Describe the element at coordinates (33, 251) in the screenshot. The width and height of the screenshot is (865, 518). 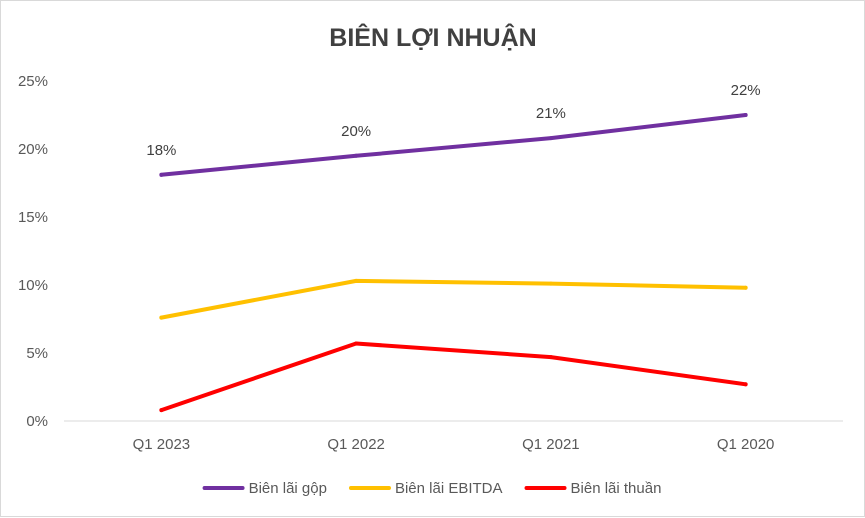
I see `y-axis-ticks: 0% 5% 10% 15% 20% 25%` at that location.